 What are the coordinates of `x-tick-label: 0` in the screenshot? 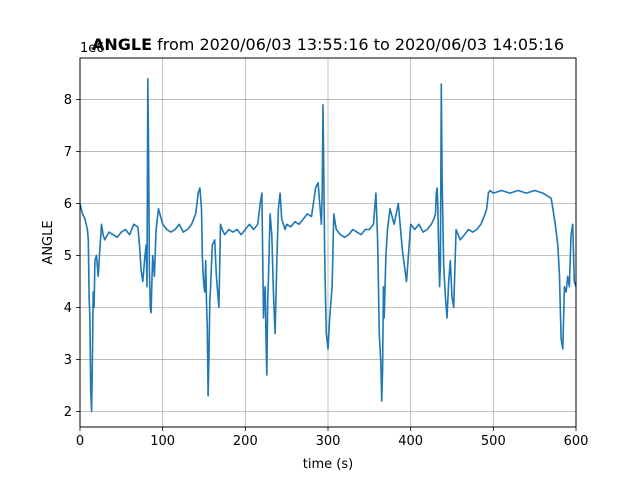 It's located at (80, 441).